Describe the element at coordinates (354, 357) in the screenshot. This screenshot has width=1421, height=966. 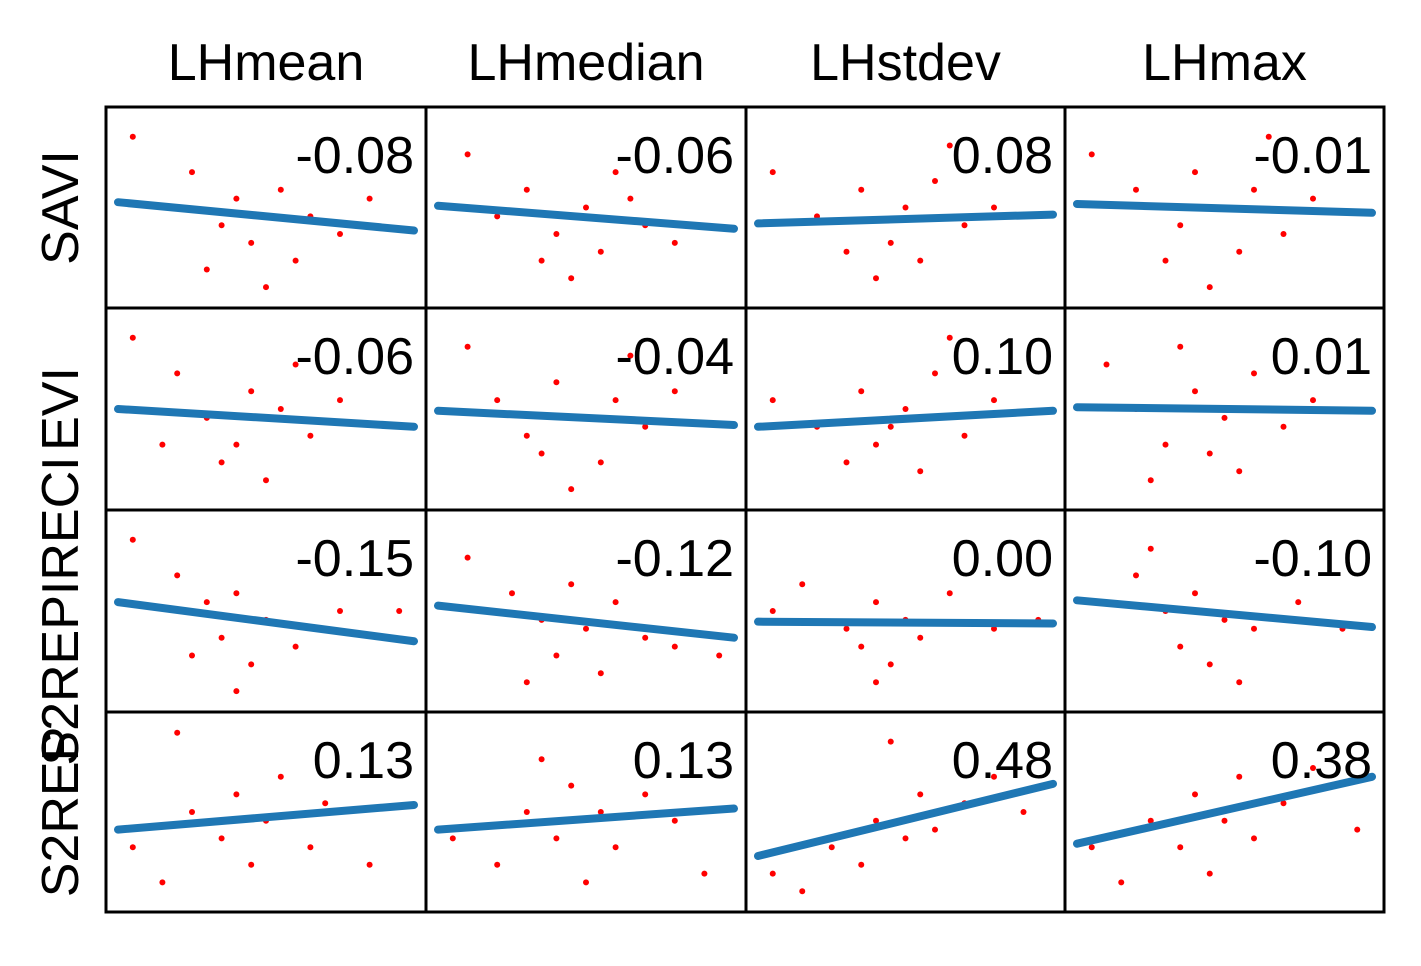
I see `correlation-label: -0.06` at that location.